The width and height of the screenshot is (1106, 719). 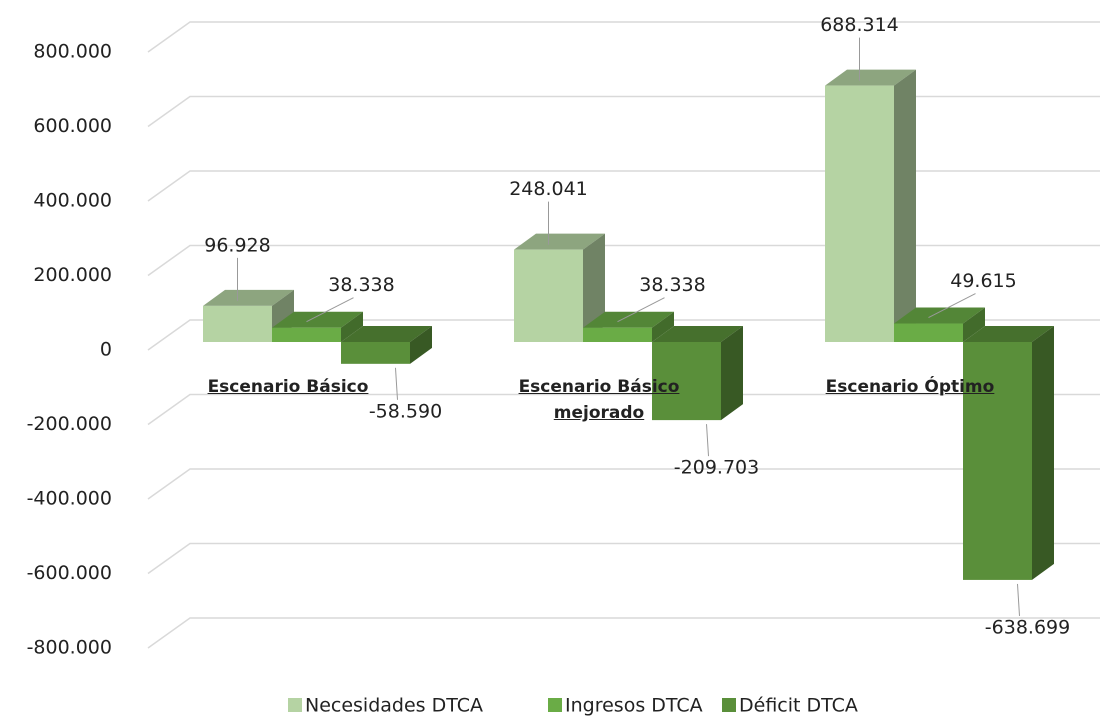 I want to click on y-tick-label: 400.000, so click(x=72, y=201).